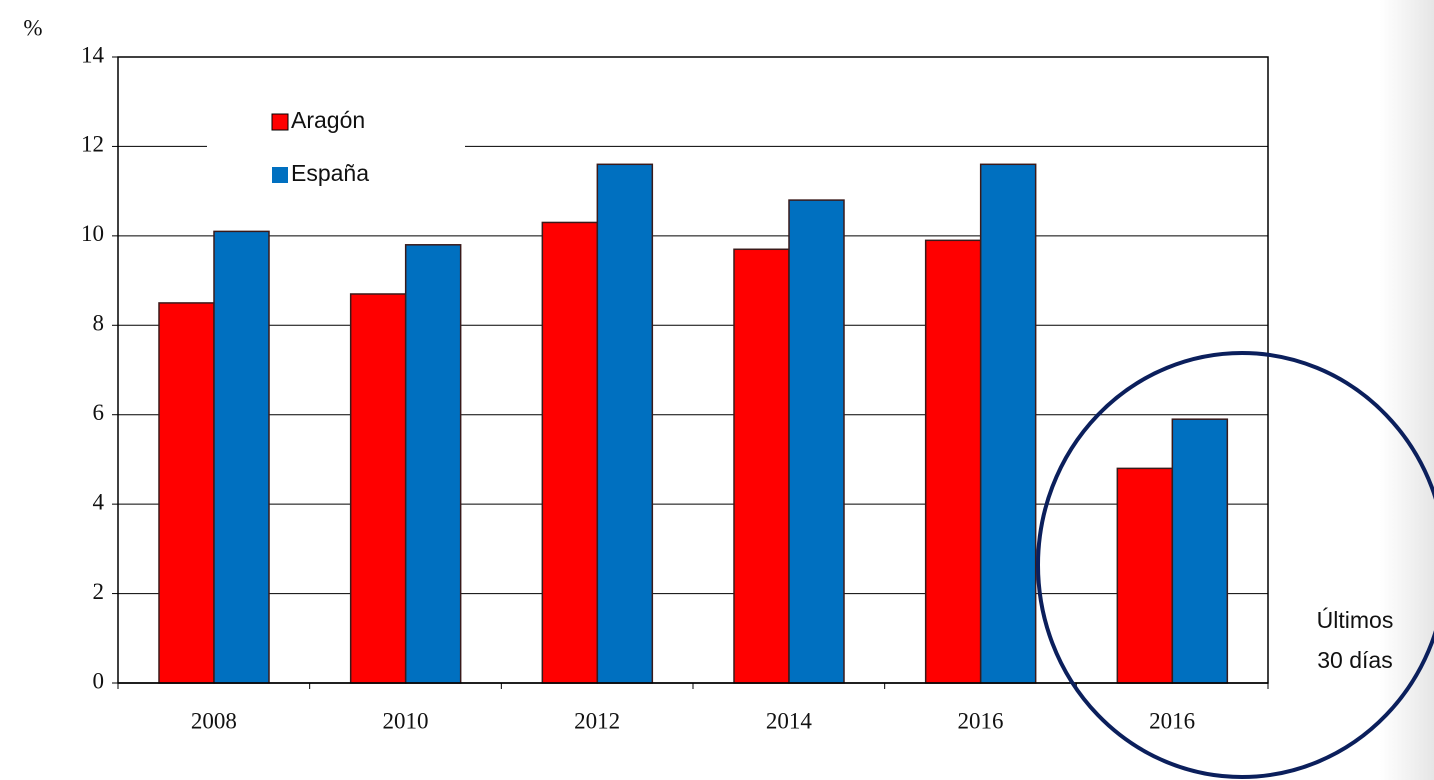  Describe the element at coordinates (1407, 390) in the screenshot. I see `side-shade` at that location.